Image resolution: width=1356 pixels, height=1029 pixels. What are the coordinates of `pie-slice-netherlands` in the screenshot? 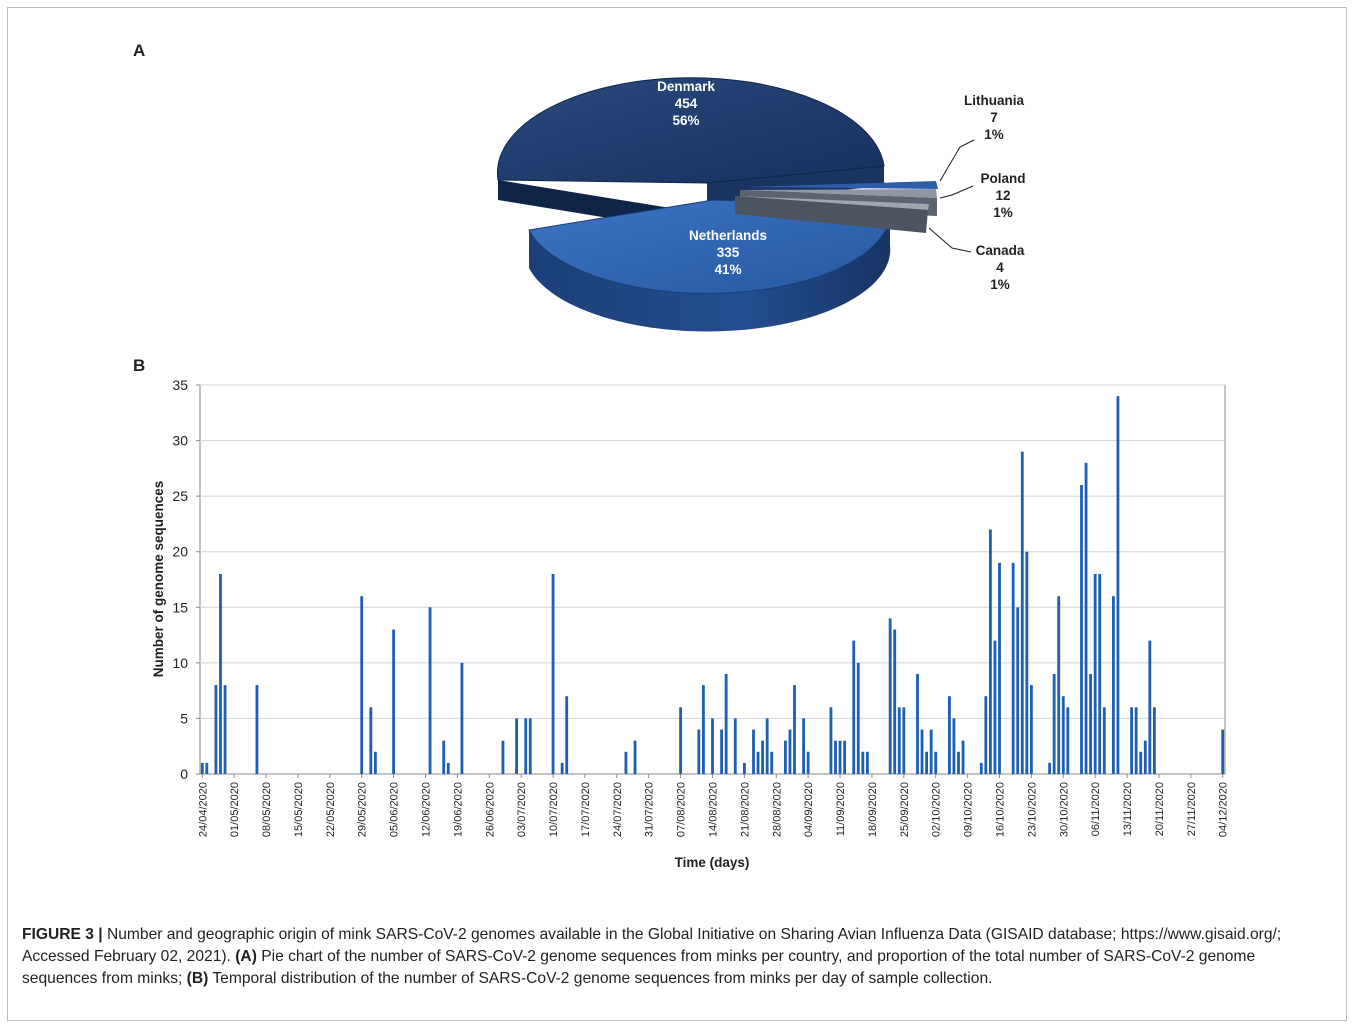 It's located at (709, 246).